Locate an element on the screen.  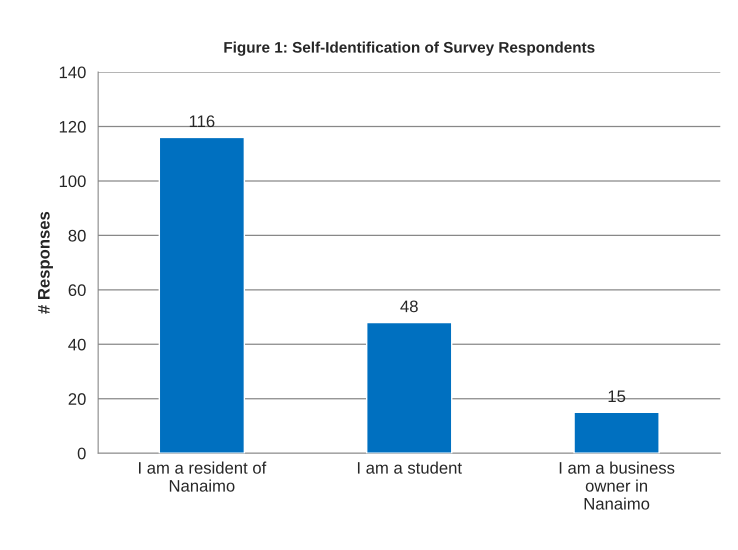
data-label: 15 is located at coordinates (617, 396).